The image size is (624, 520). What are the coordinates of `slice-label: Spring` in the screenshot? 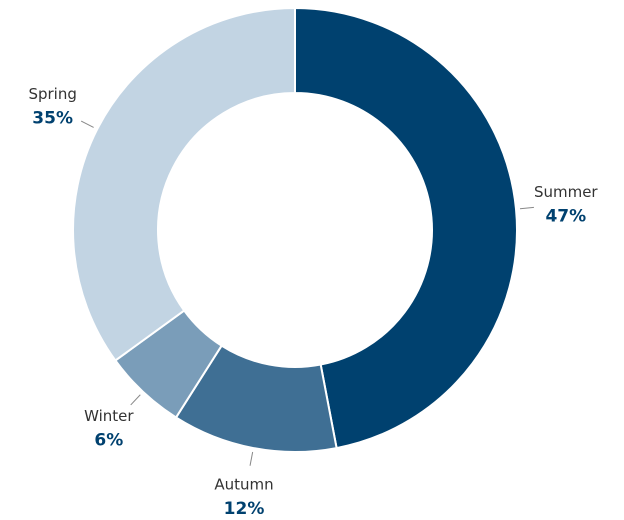 It's located at (52, 94).